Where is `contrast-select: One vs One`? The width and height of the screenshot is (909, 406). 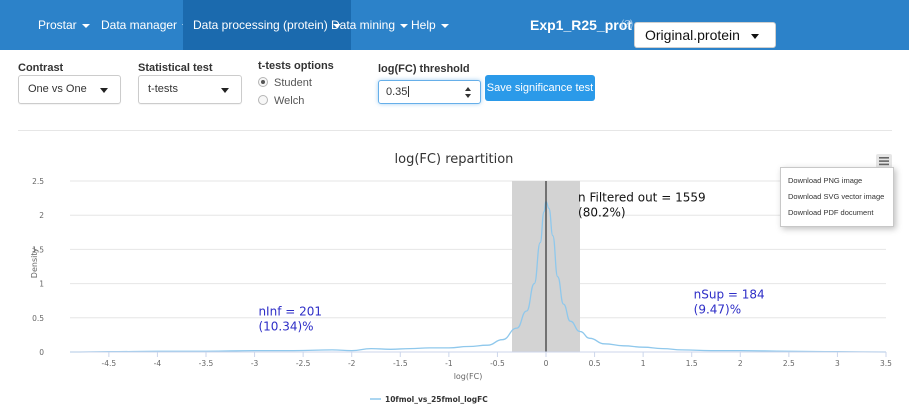 contrast-select: One vs One is located at coordinates (69, 89).